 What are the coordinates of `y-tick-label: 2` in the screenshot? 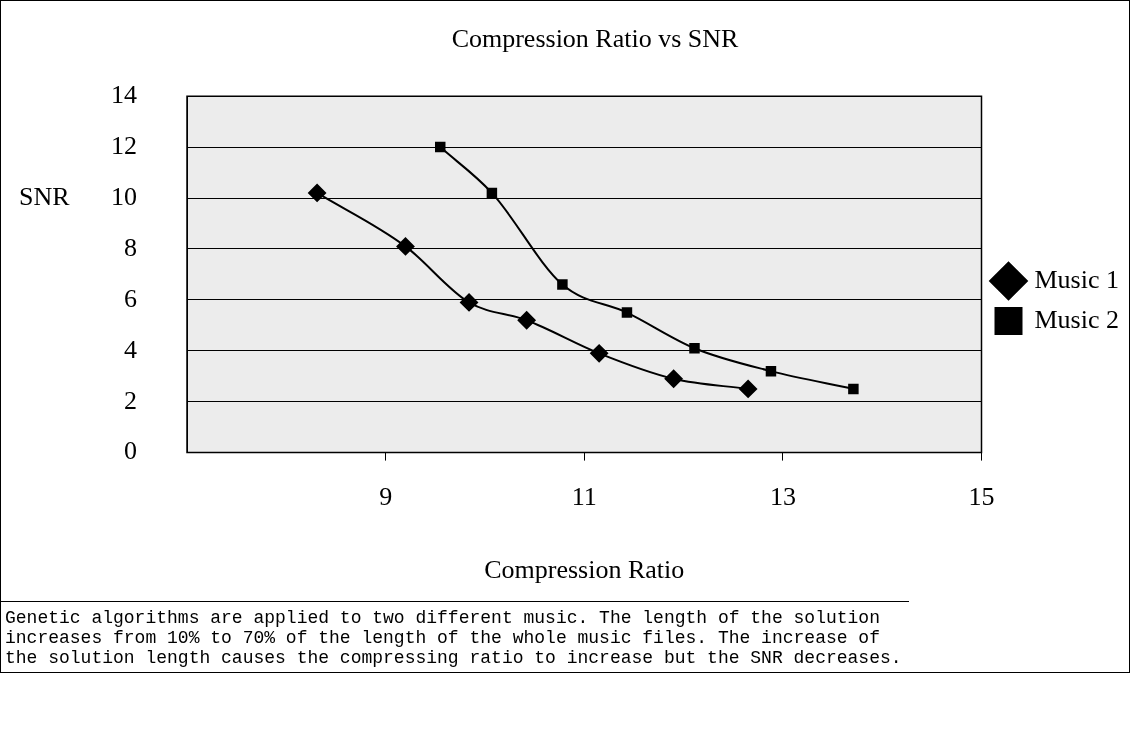 It's located at (130, 400).